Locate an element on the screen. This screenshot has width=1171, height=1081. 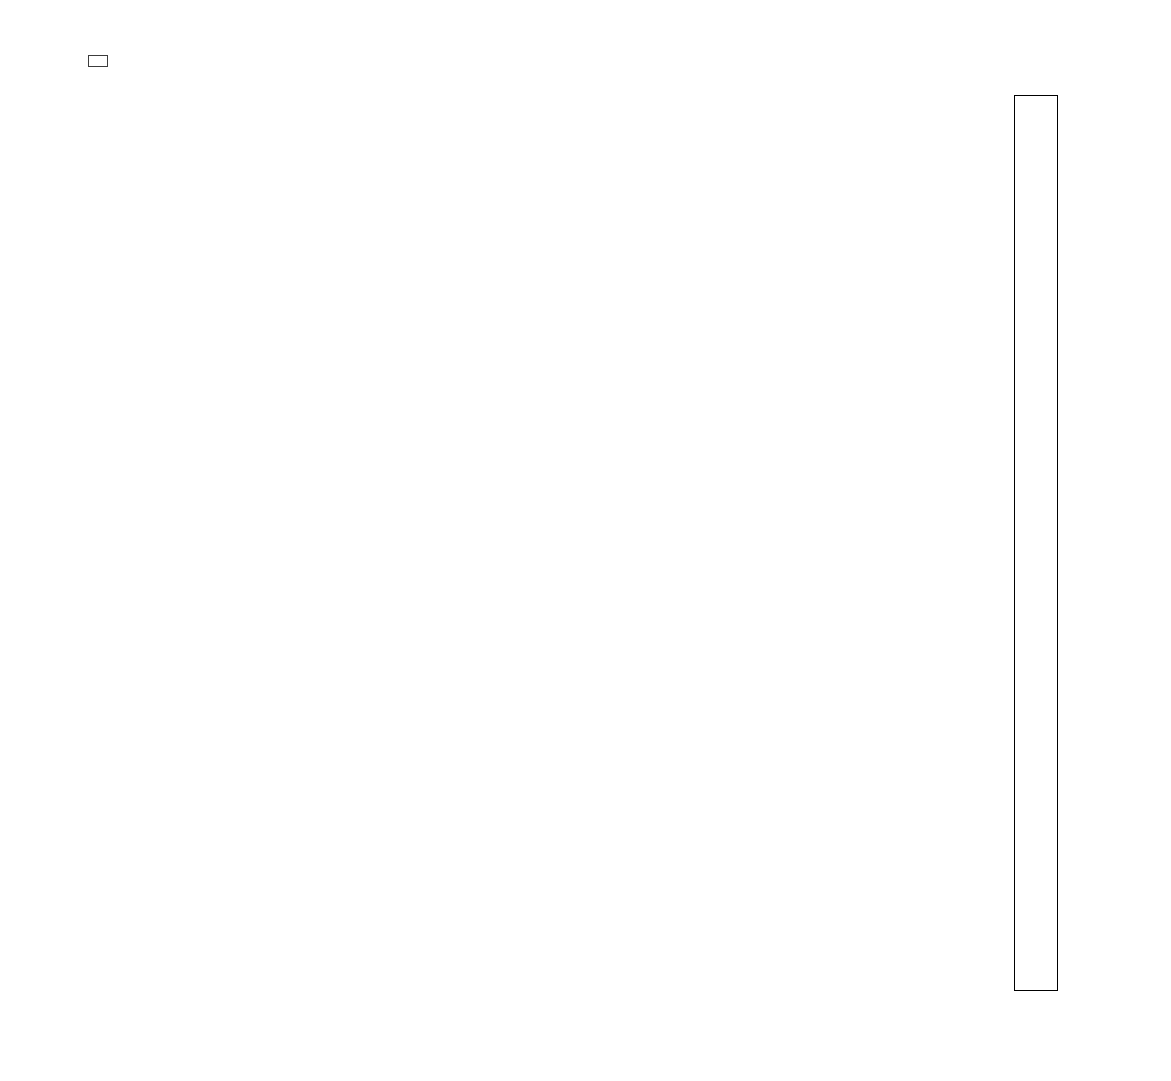
colorbar-gradient is located at coordinates (1036, 543).